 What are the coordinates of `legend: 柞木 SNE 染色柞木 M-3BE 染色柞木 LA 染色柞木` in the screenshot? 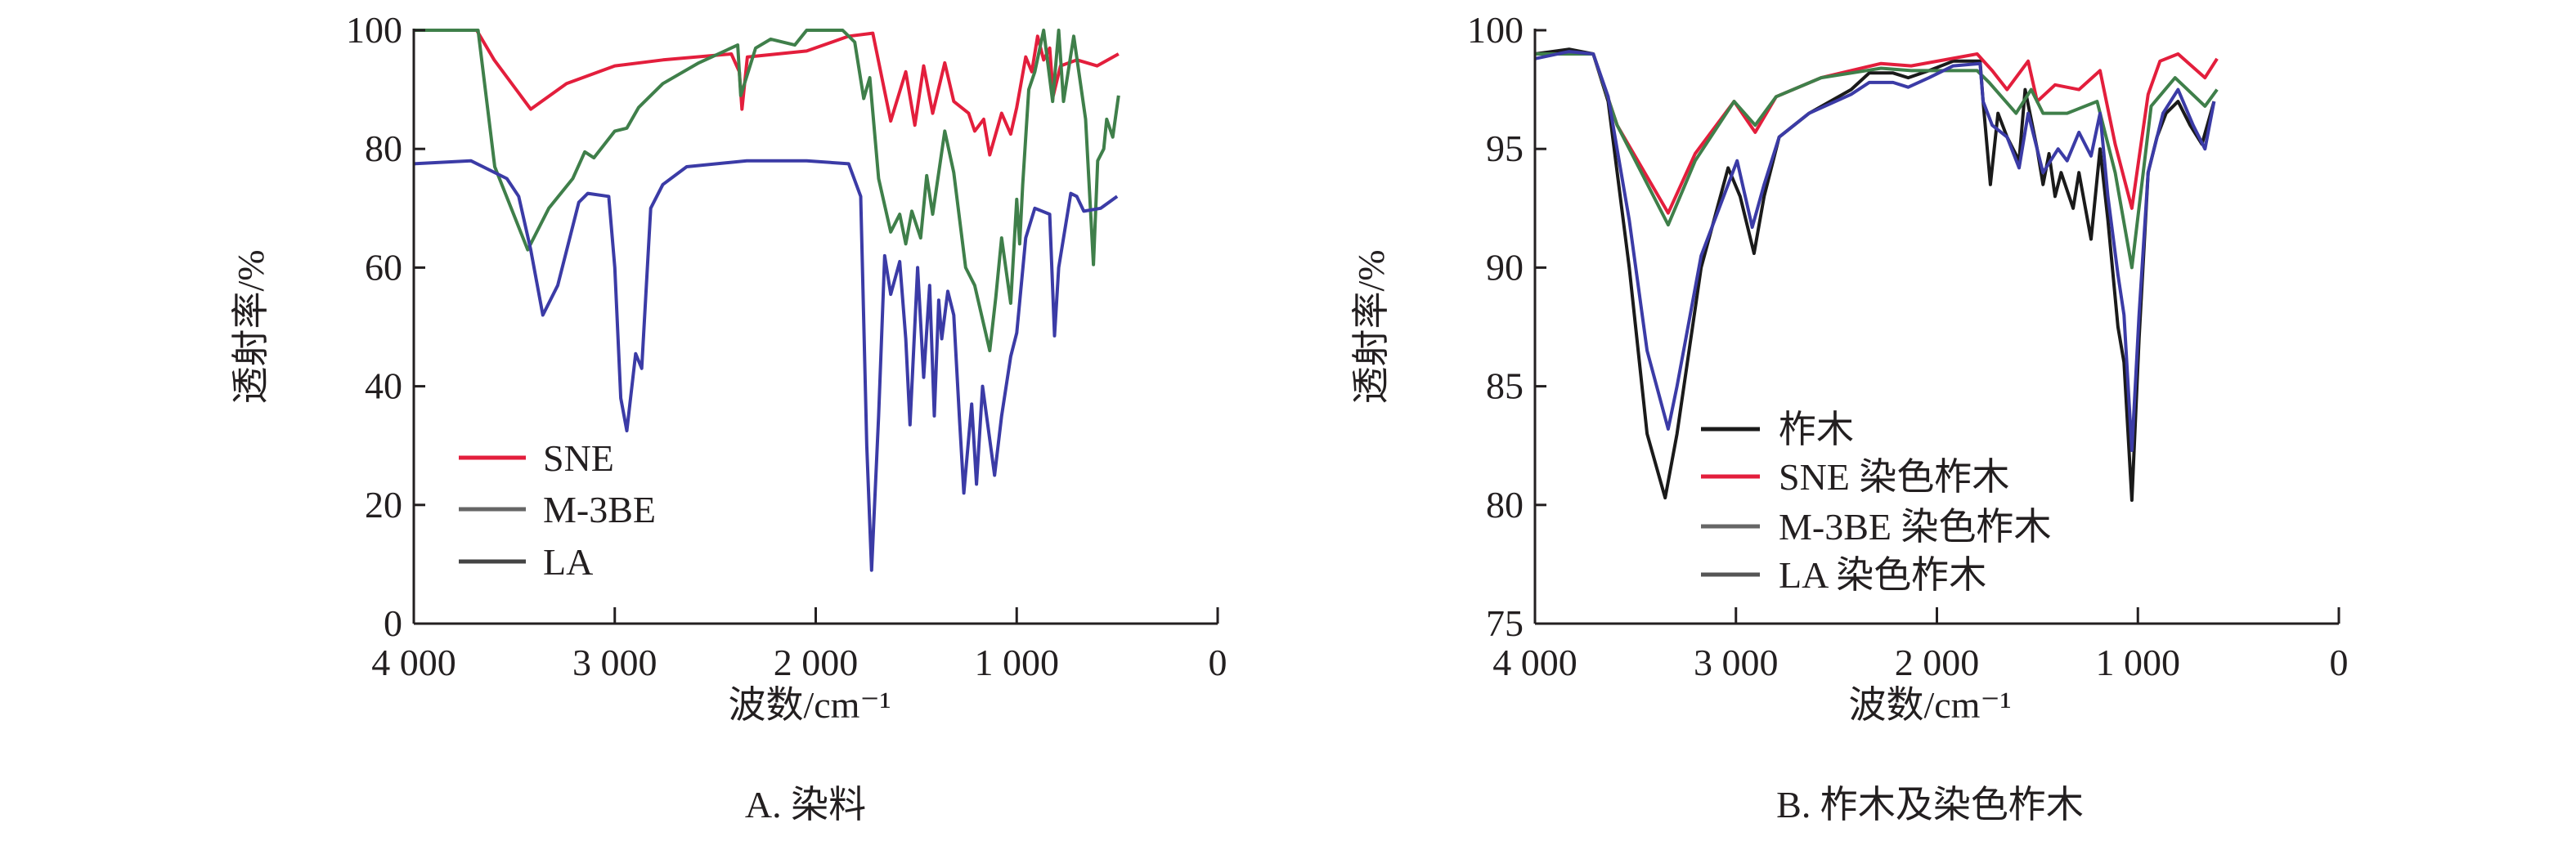 It's located at (1876, 503).